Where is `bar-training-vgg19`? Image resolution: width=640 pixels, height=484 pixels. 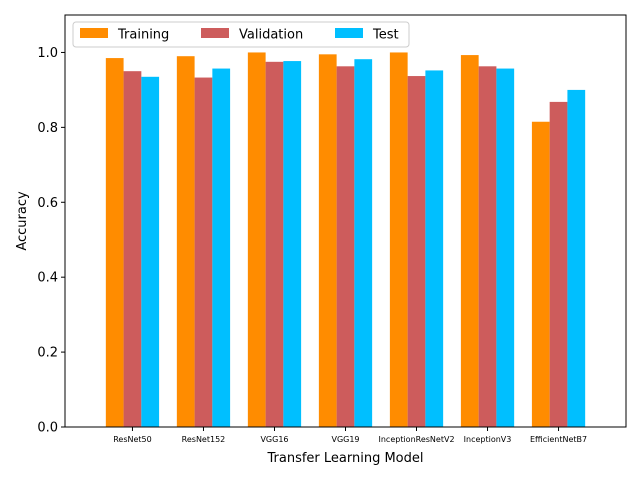 bar-training-vgg19 is located at coordinates (327, 241).